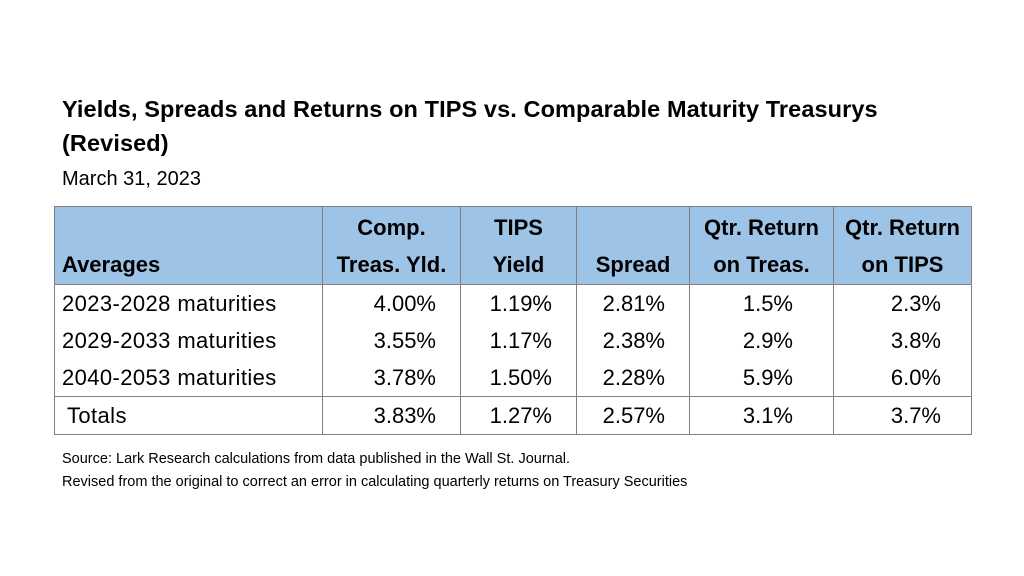  I want to click on header-line2: Averages, so click(111, 264).